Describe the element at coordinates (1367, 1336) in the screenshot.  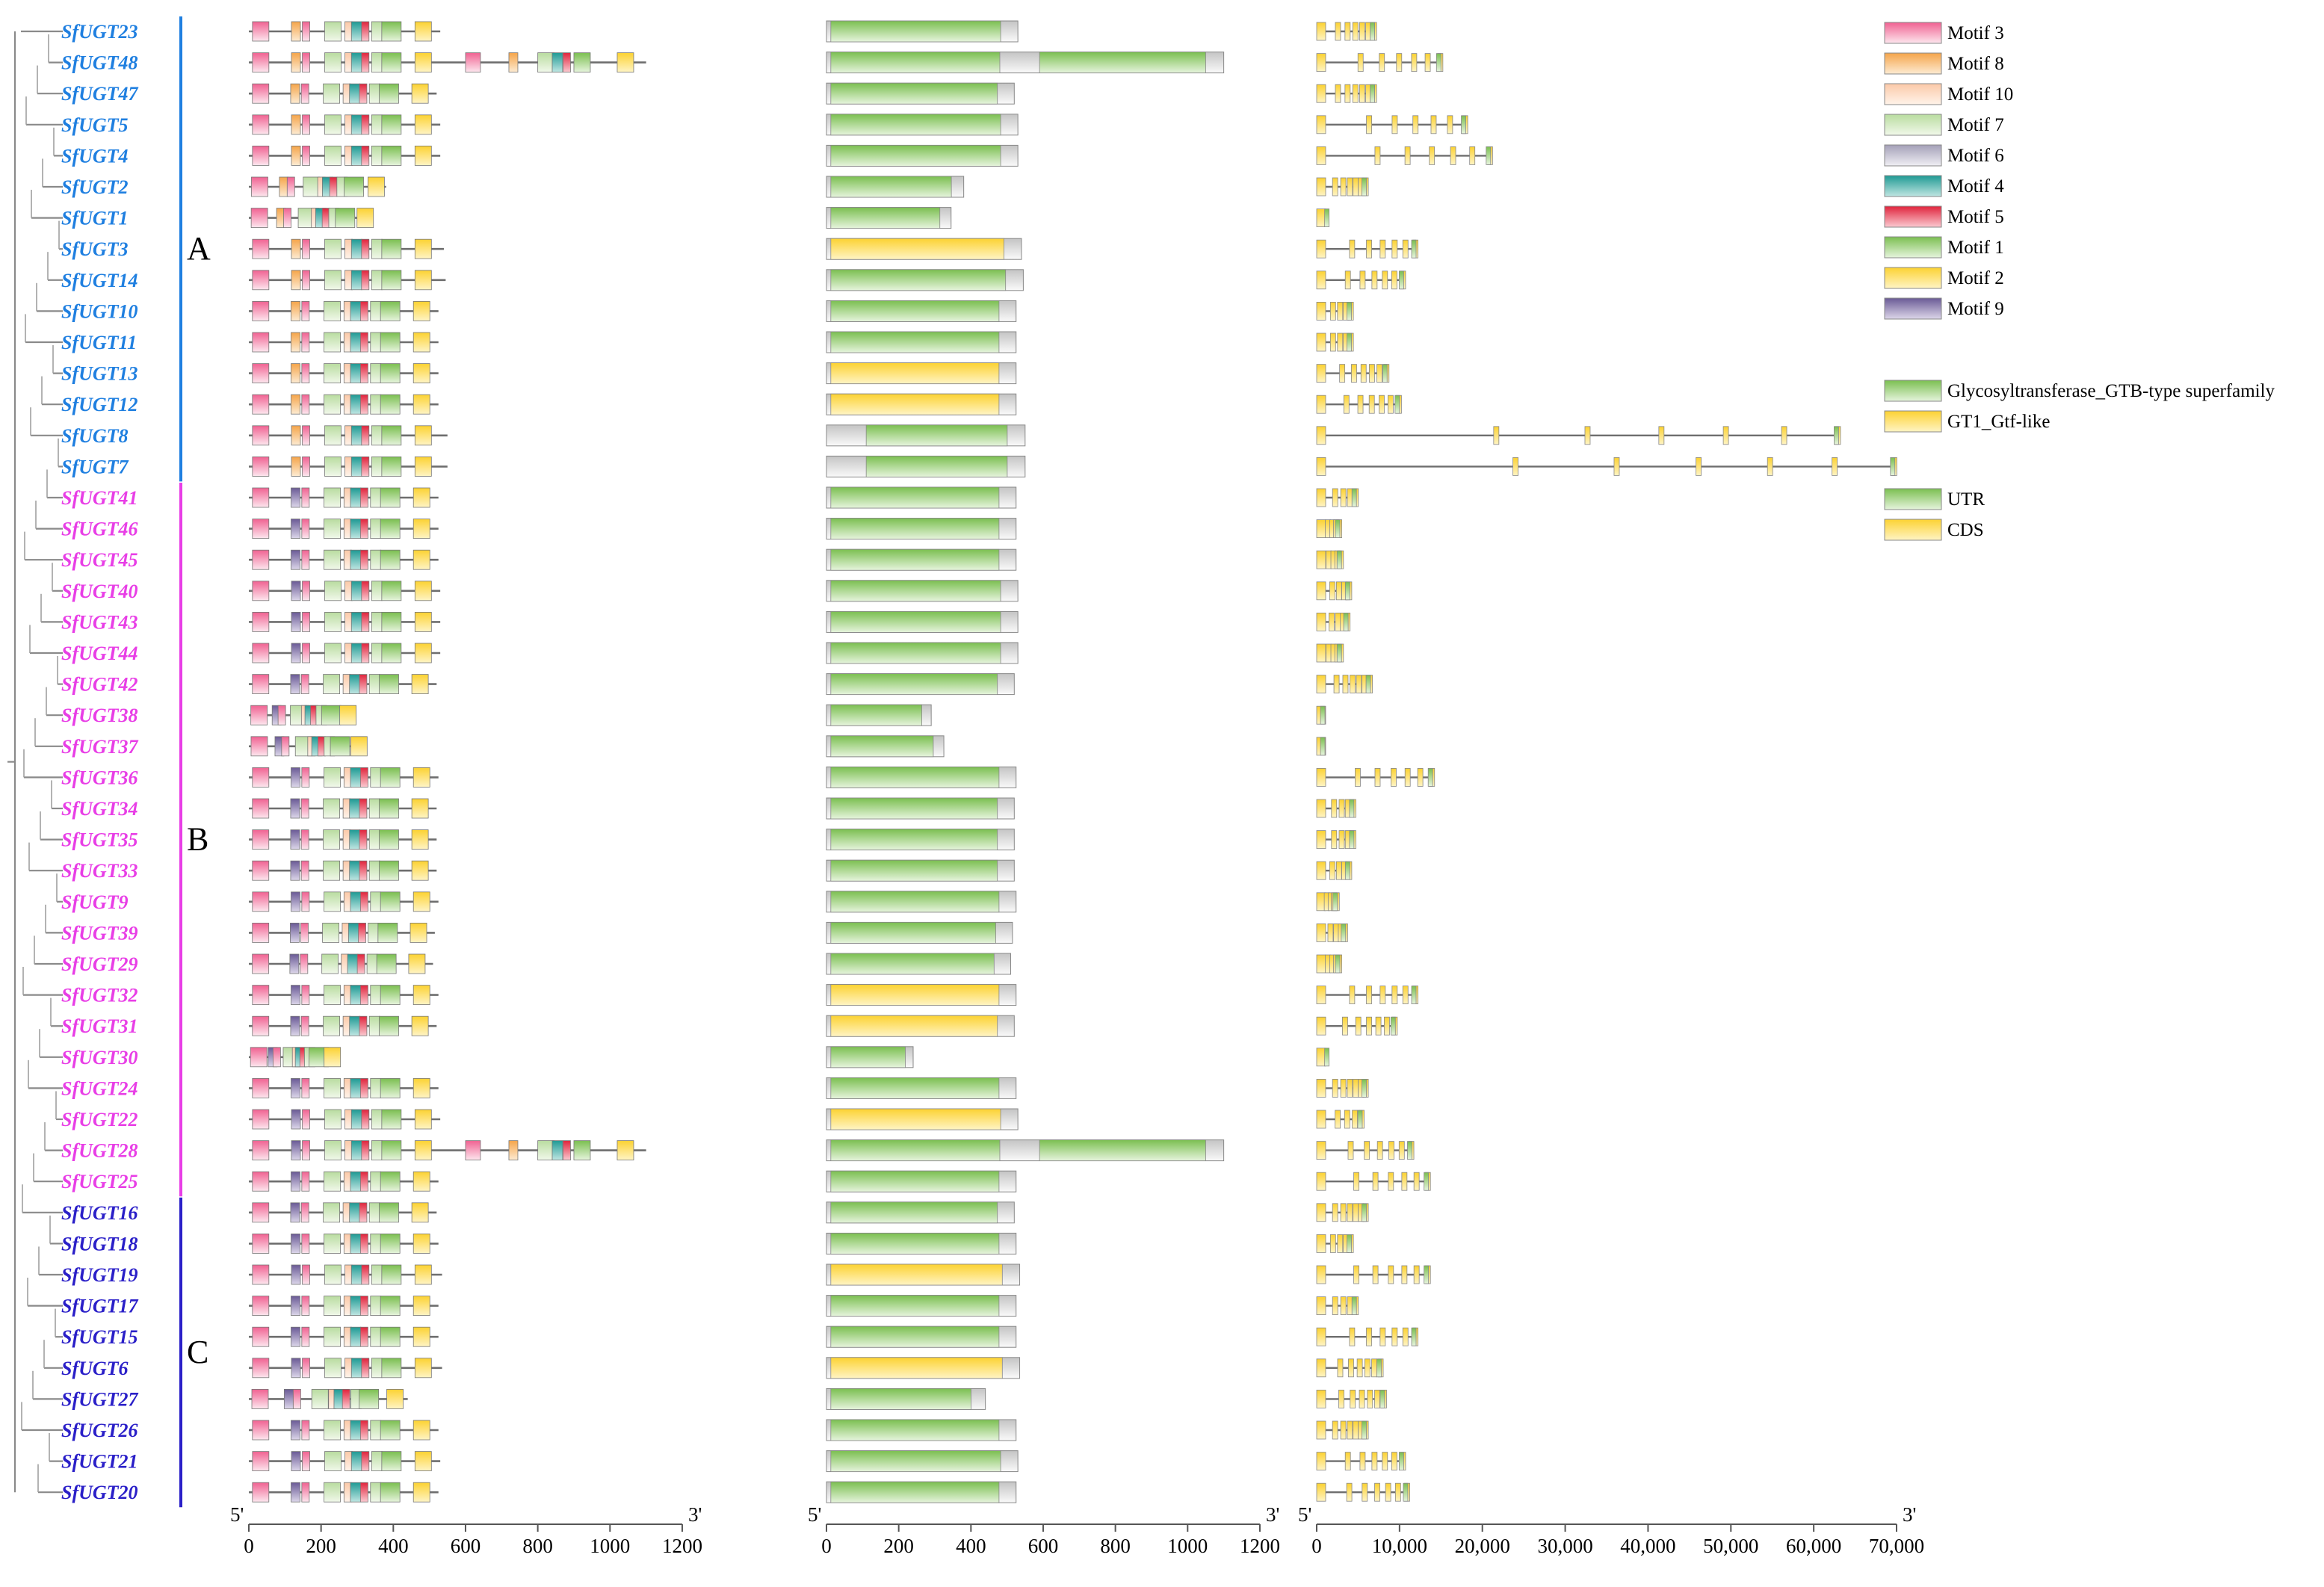
I see `gene-row-SfUGT15` at that location.